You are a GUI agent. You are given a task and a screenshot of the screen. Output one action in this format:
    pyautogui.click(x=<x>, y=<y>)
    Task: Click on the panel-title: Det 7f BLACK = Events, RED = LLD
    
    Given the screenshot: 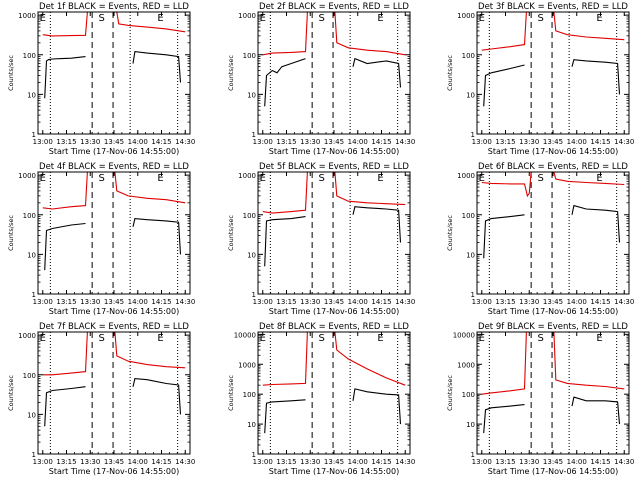 What is the action you would take?
    pyautogui.click(x=114, y=327)
    